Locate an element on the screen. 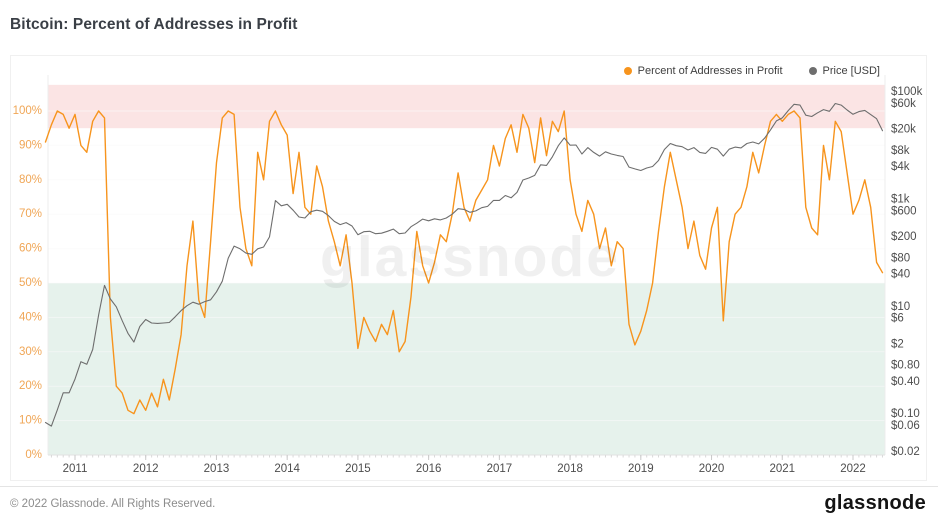 The width and height of the screenshot is (938, 523). legend-label-price-usd: Price [USD] is located at coordinates (851, 71).